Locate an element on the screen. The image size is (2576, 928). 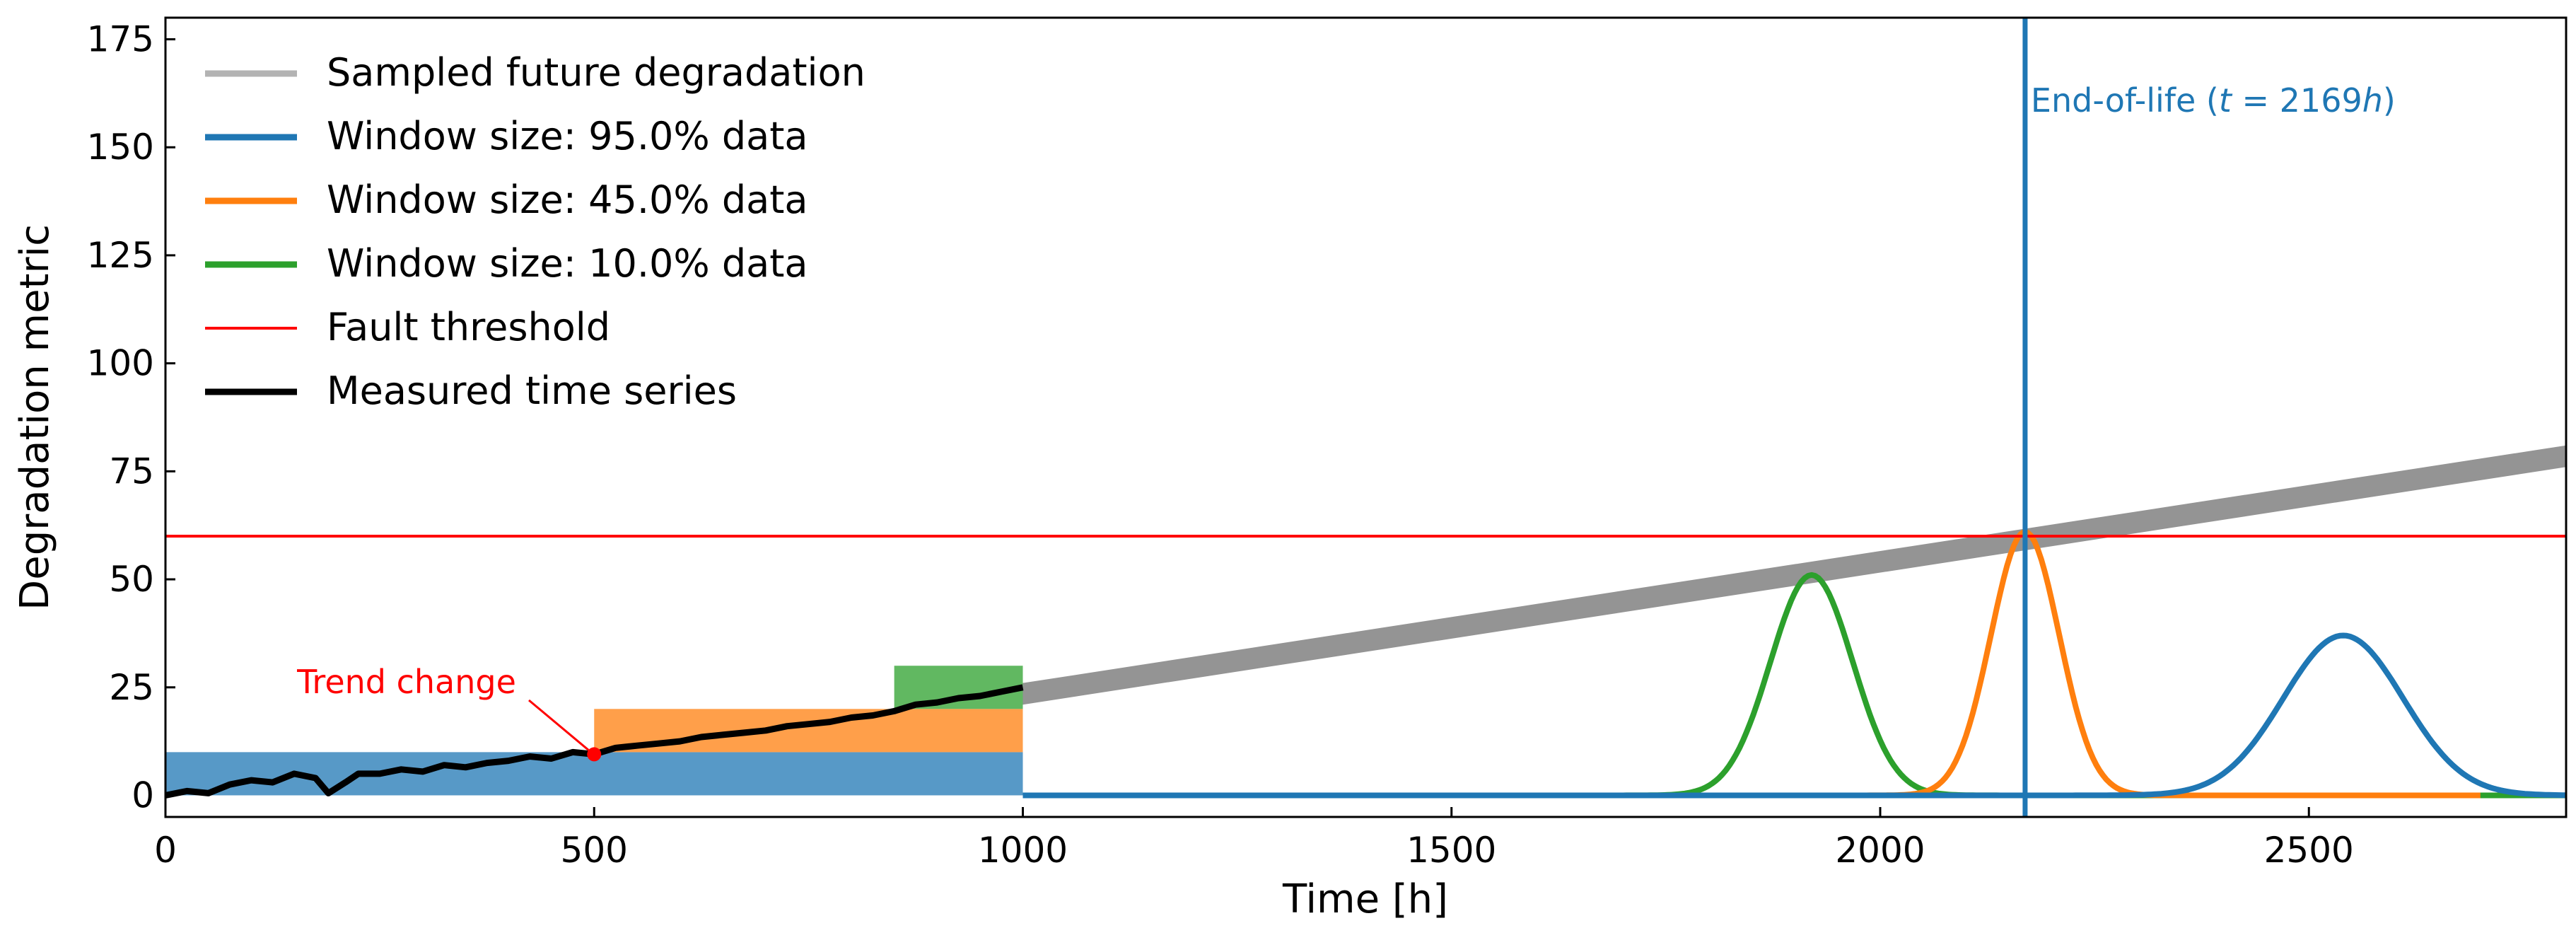
y-tick-label: 75 is located at coordinates (131, 471).